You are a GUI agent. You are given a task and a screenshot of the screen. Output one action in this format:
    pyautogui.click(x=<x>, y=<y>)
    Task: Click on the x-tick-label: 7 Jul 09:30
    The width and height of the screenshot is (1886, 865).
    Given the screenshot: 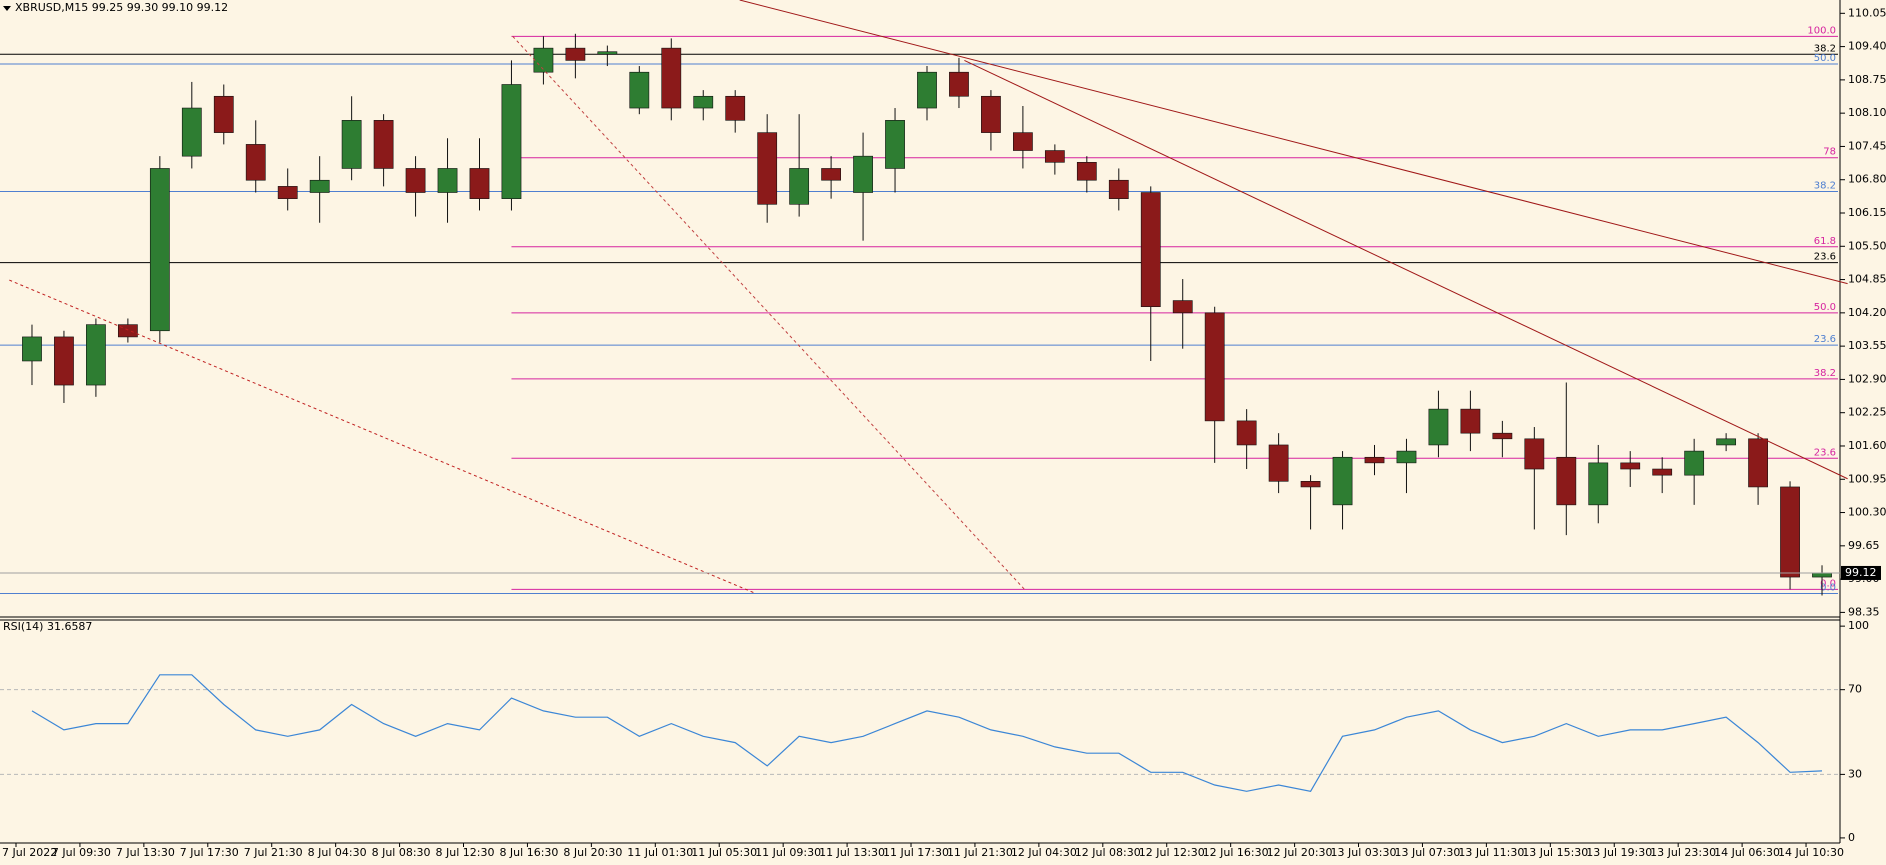 What is the action you would take?
    pyautogui.click(x=81, y=852)
    